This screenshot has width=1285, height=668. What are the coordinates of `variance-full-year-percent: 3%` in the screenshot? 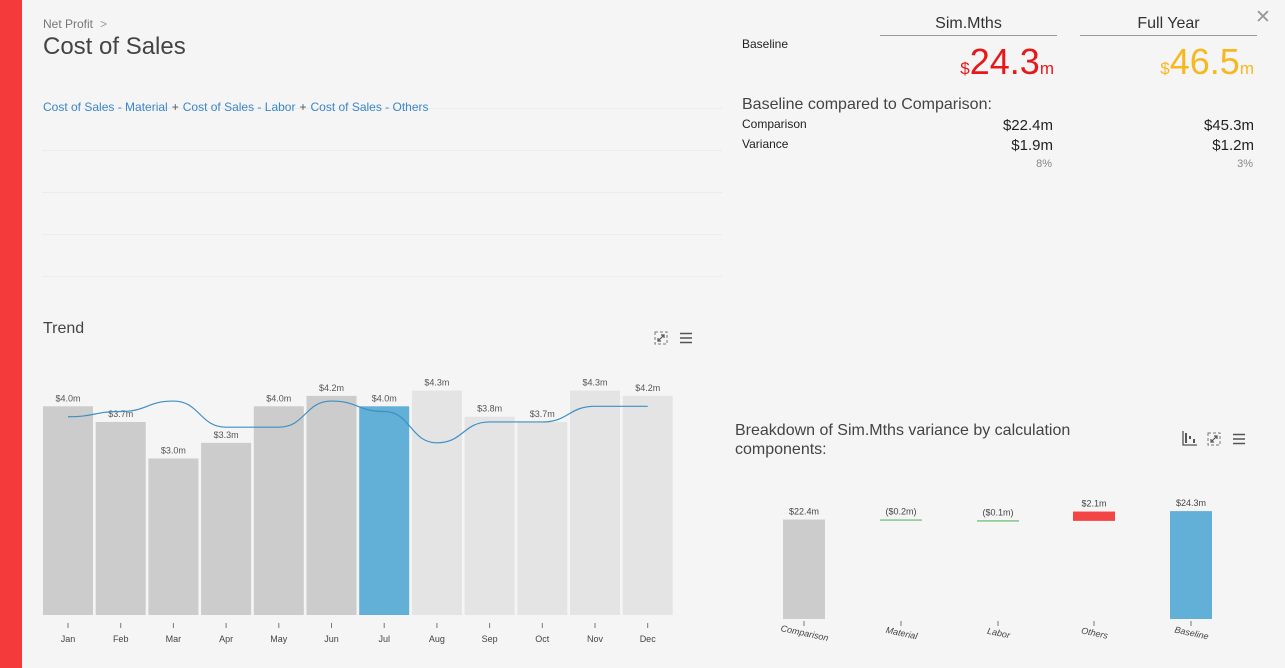 It's located at (1245, 164).